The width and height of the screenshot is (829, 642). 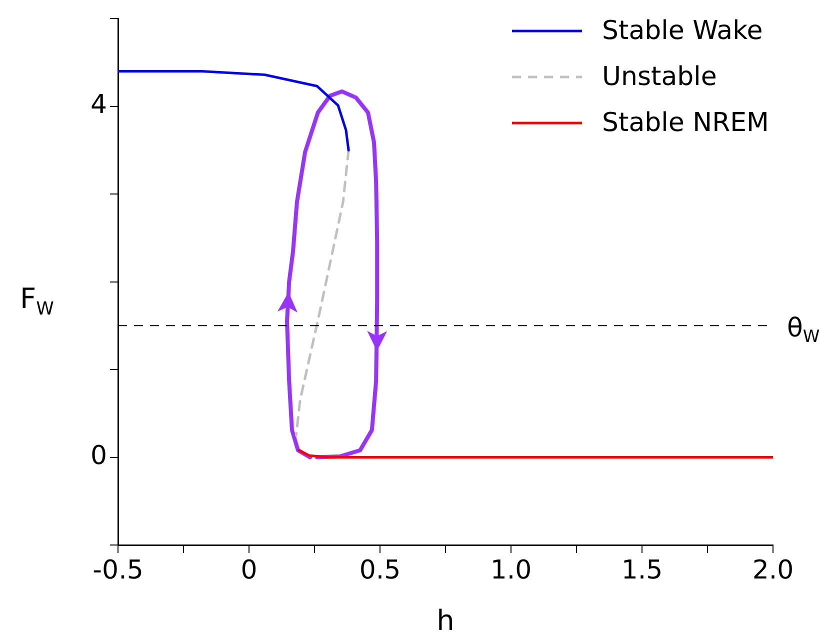 I want to click on x-tick-label: -0.5, so click(x=118, y=570).